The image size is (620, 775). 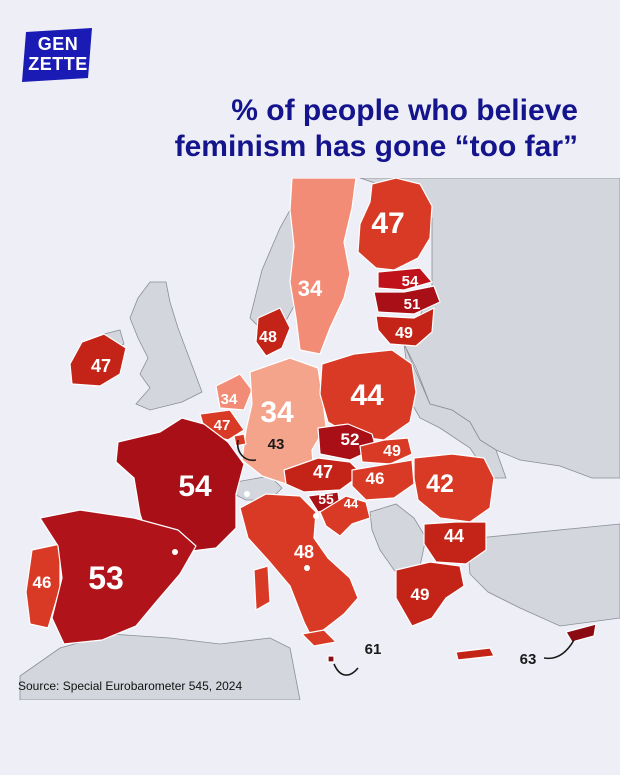 I want to click on greece-shape, so click(x=430, y=594).